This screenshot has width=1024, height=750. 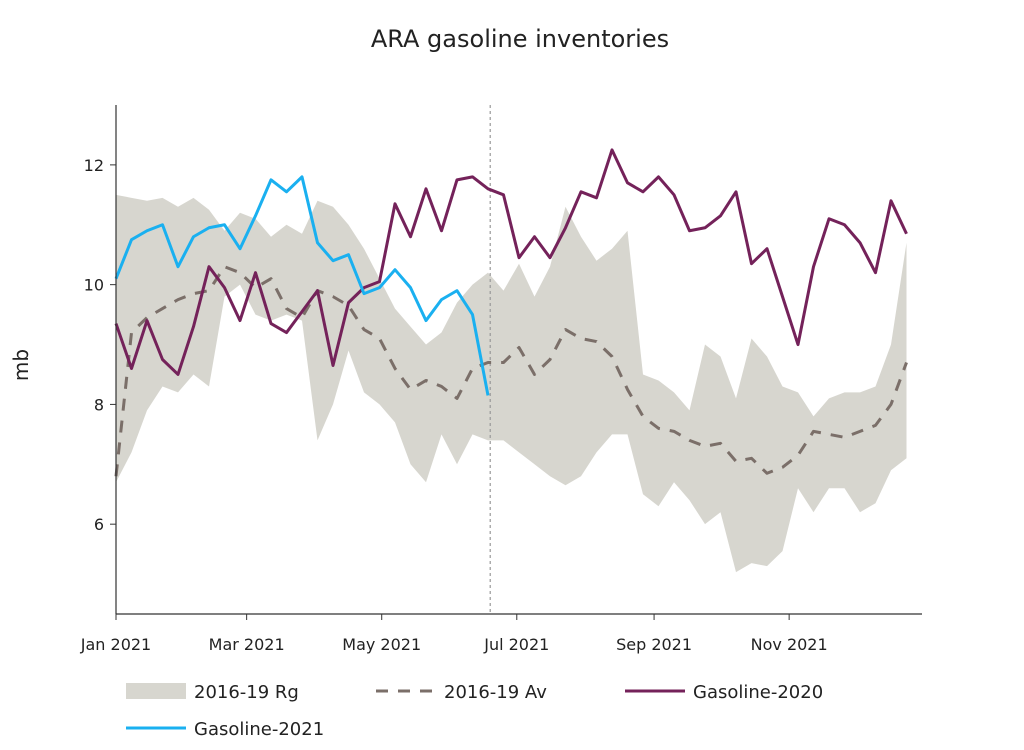 What do you see at coordinates (381, 644) in the screenshot?
I see `x-tick-label: May 2021` at bounding box center [381, 644].